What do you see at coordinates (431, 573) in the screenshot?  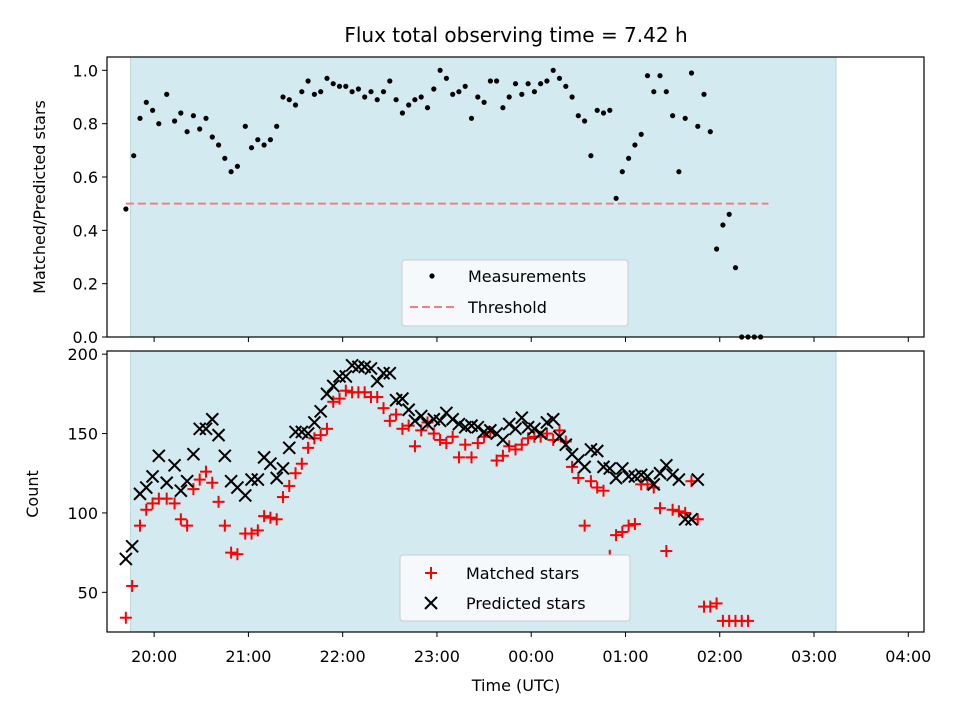 I see `legend-matched-marker` at bounding box center [431, 573].